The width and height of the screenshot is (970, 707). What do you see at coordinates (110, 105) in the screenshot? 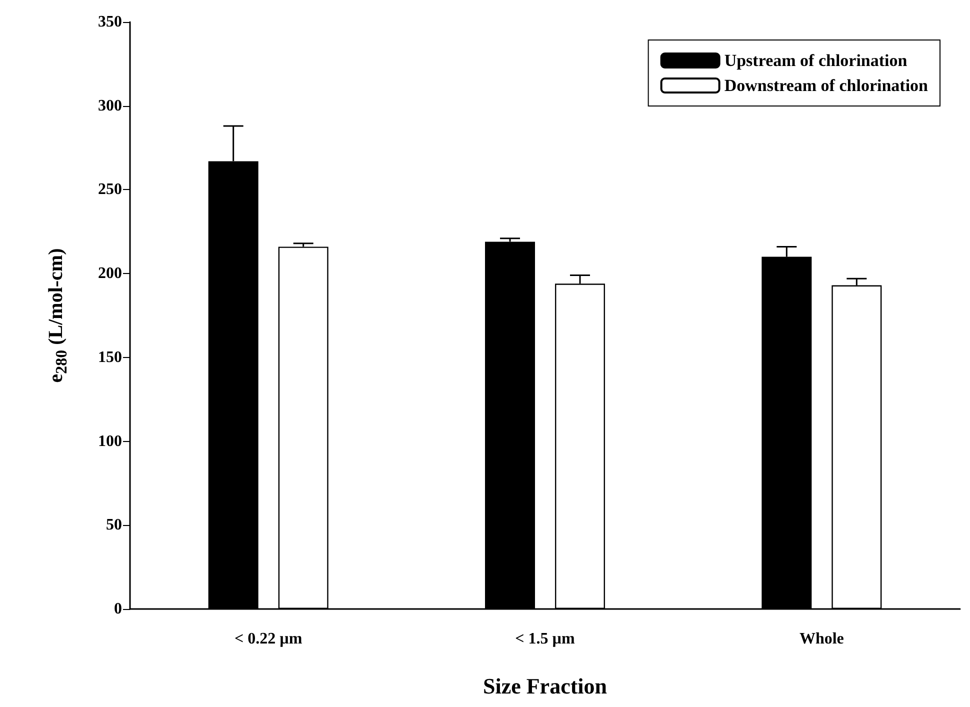
I see `y-tick-label: 300` at bounding box center [110, 105].